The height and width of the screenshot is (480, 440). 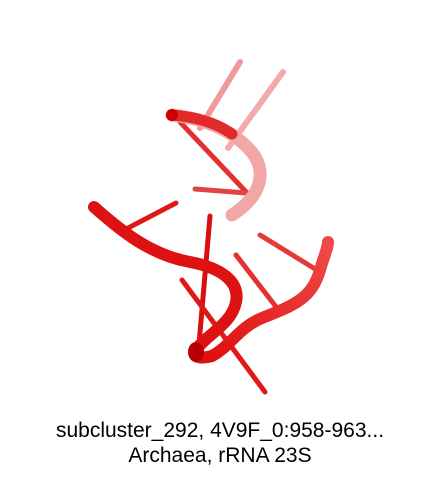 I want to click on backbone-tube-end, so click(x=196, y=352).